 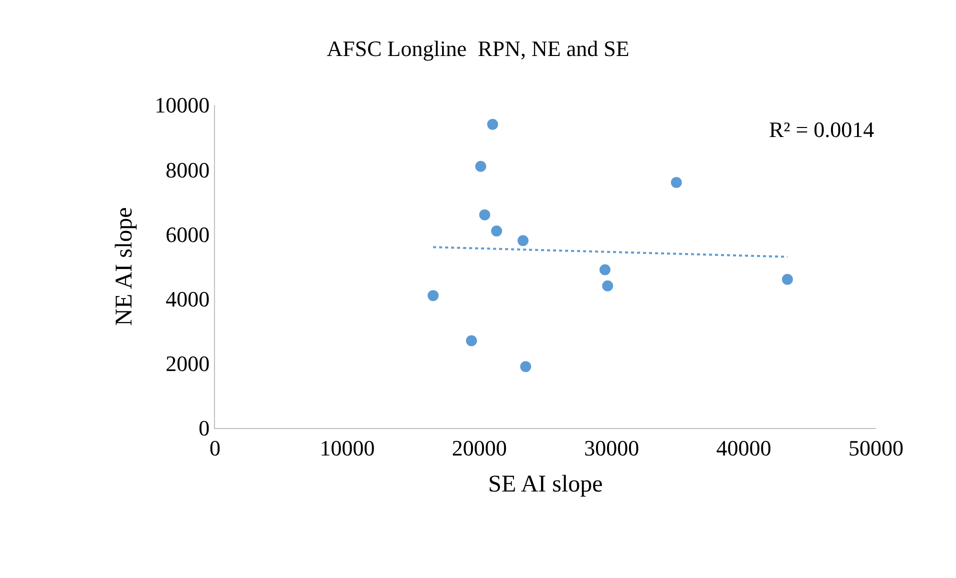 I want to click on x-tick-label: 40000, so click(x=744, y=447).